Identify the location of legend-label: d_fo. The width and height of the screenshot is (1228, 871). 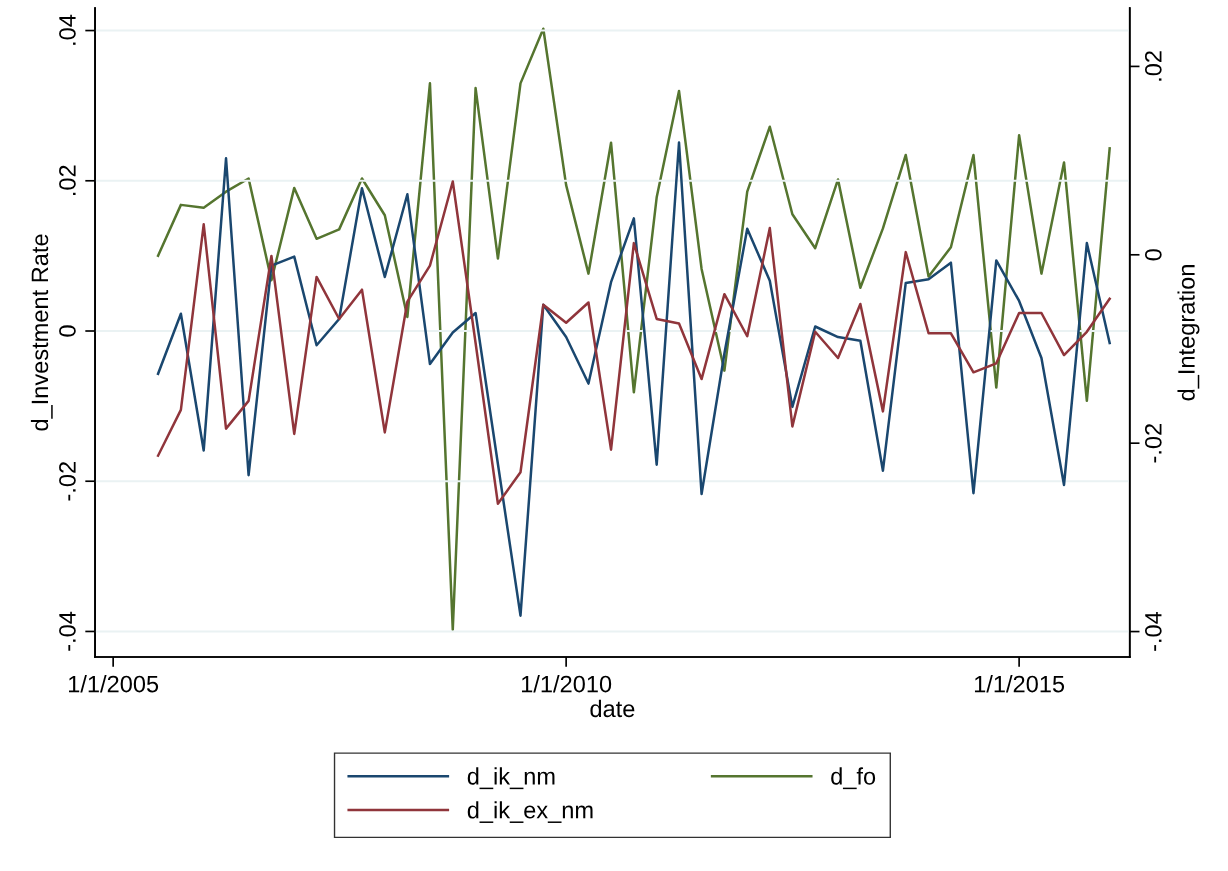
(853, 778).